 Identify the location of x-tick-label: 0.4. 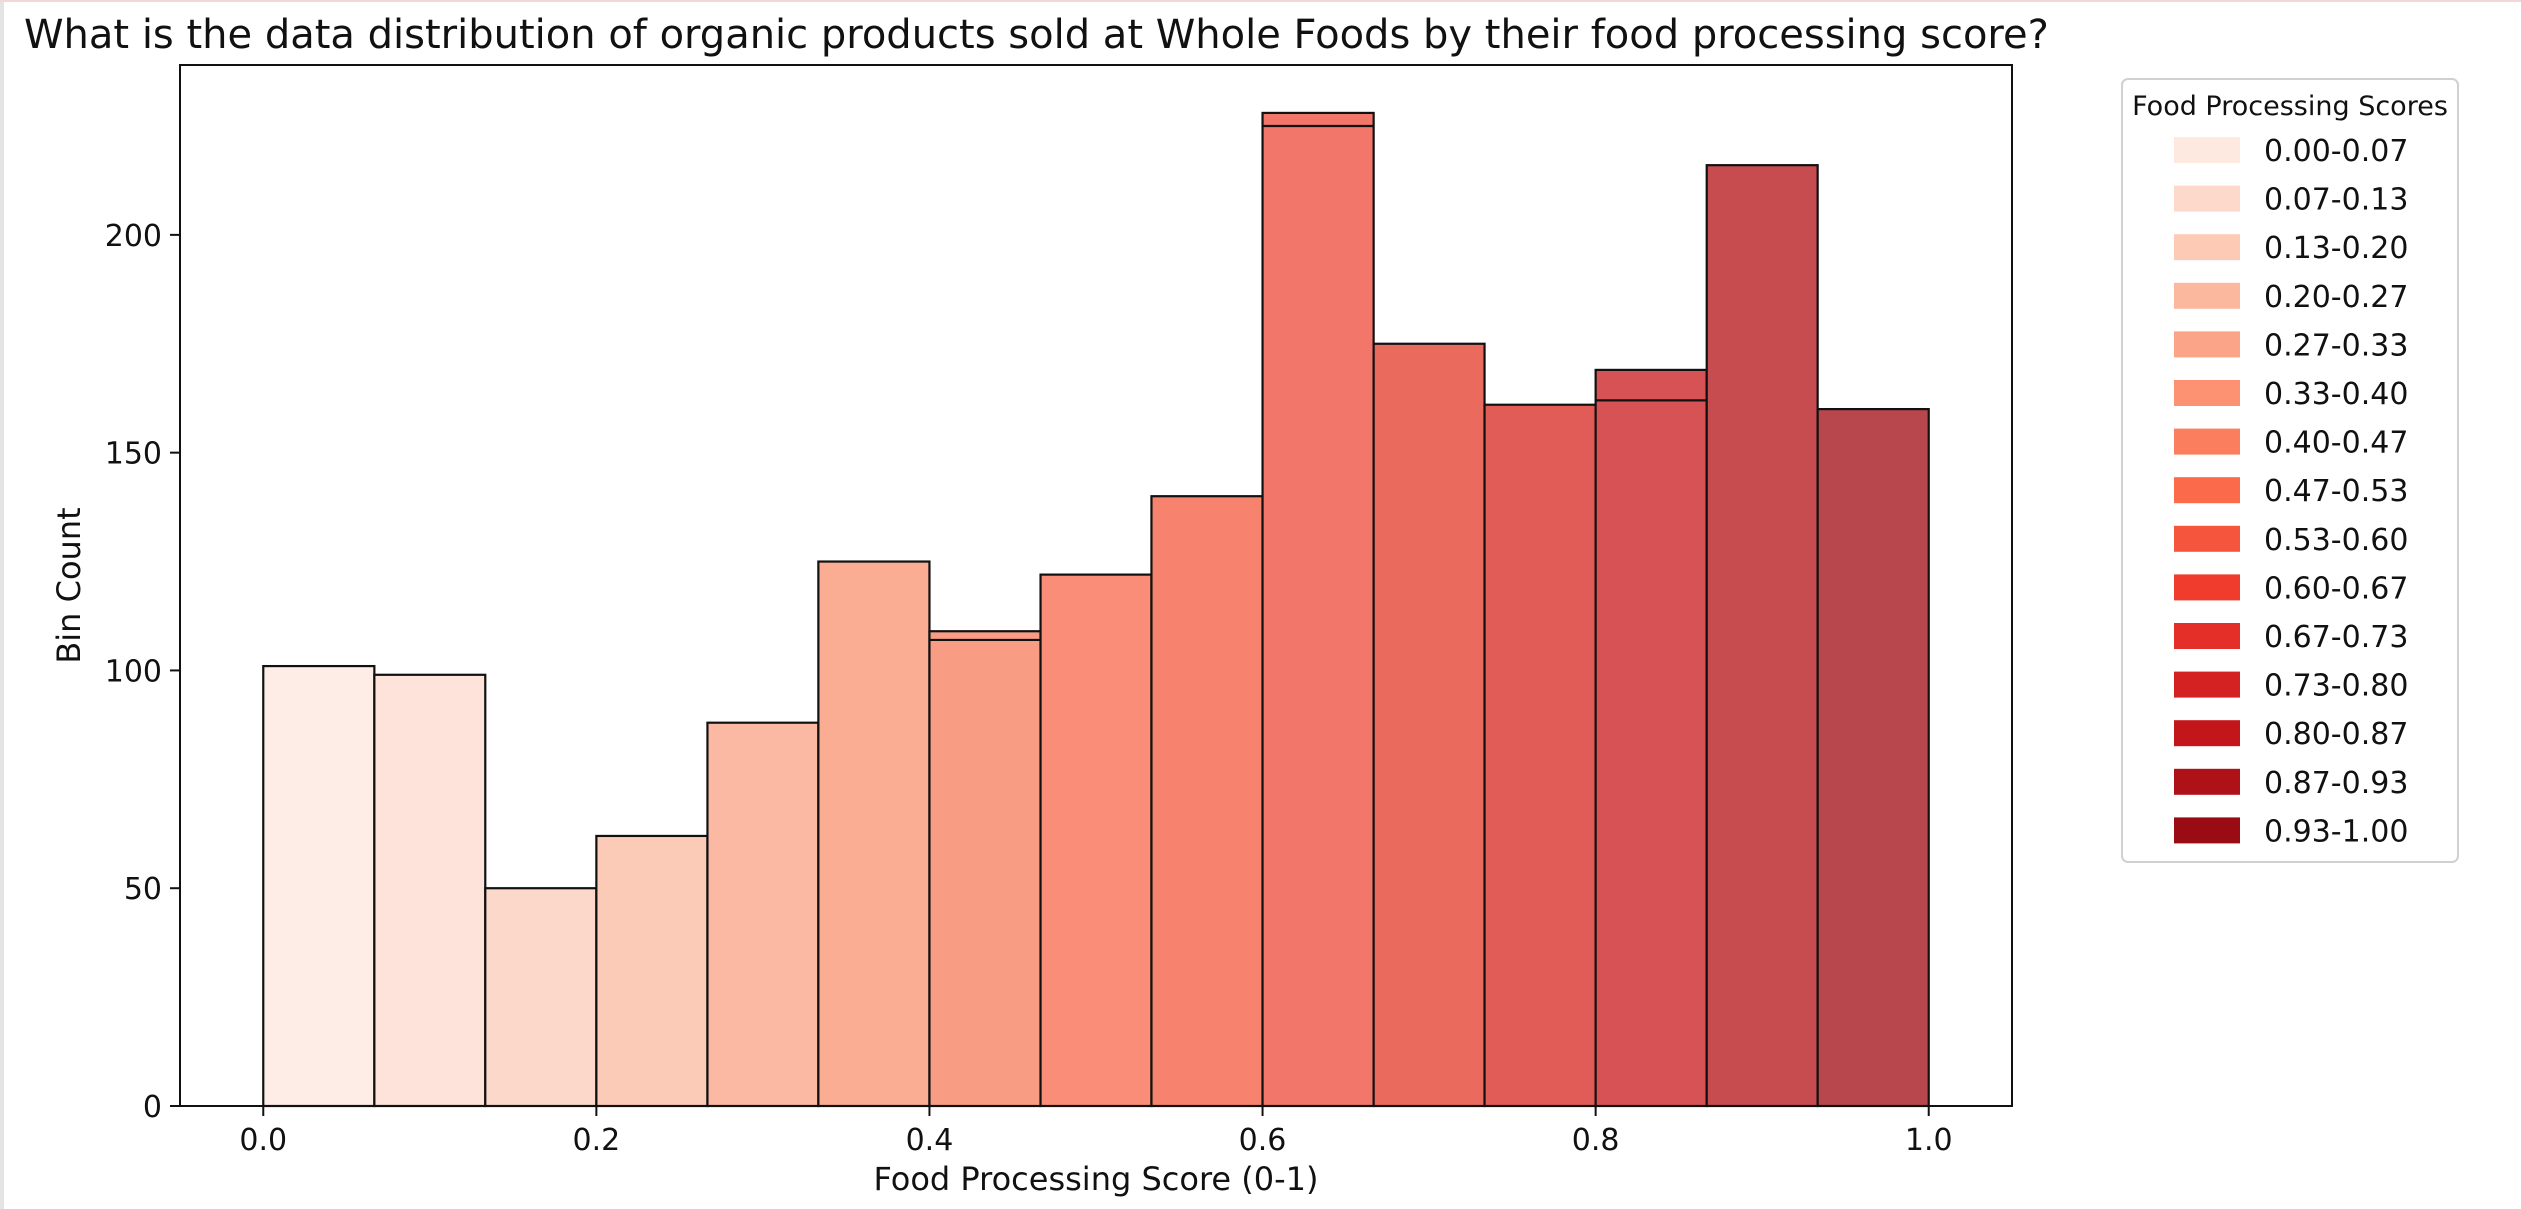
(930, 1140).